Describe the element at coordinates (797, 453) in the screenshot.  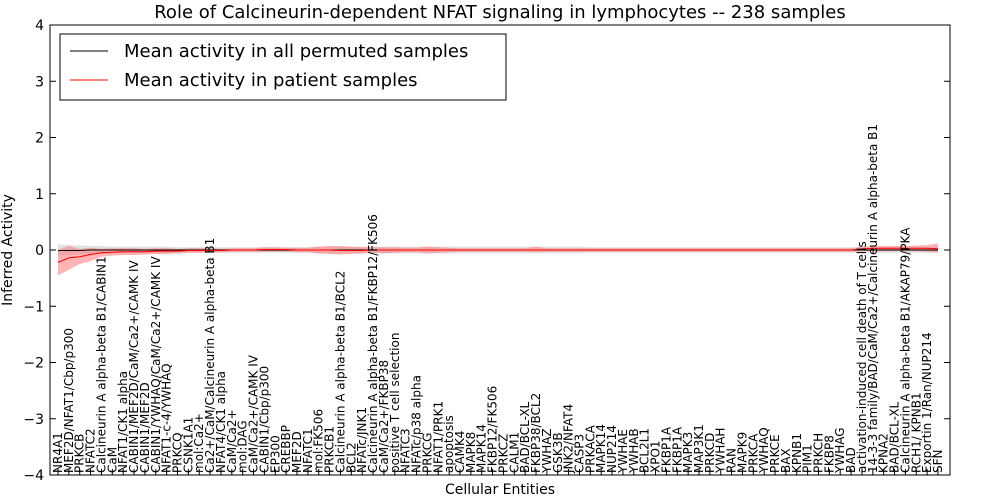
I see `category-label: KPNB1` at that location.